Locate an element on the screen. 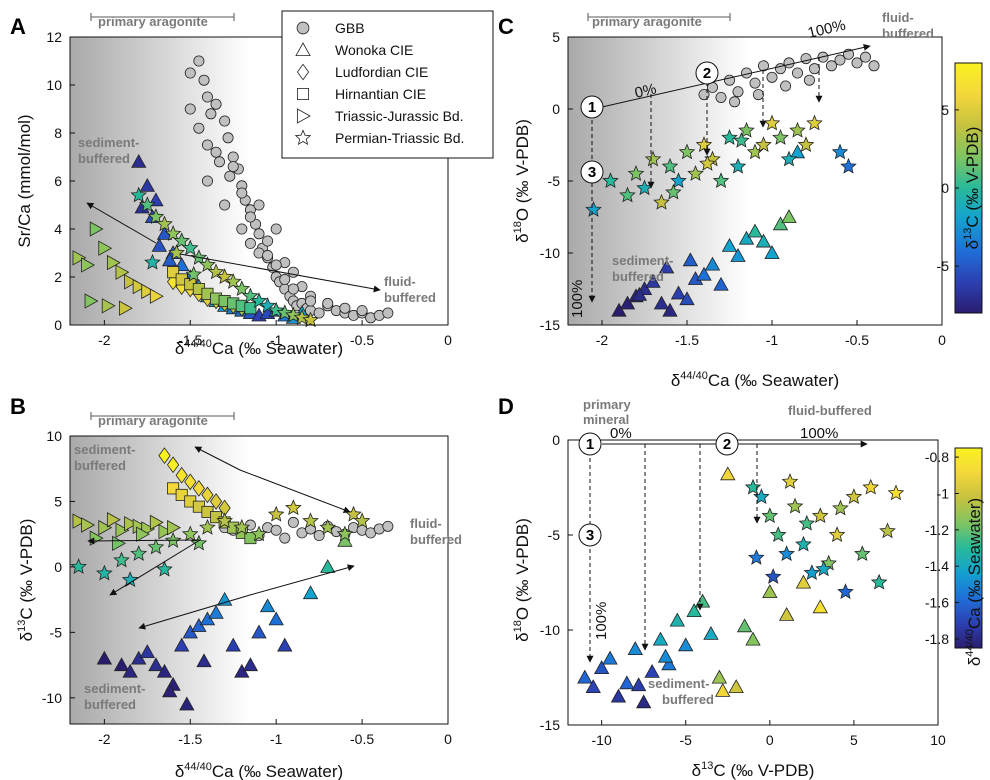 The image size is (990, 780). x-axis-label-a: δ44/40Ca (‰ Seawater) is located at coordinates (259, 348).